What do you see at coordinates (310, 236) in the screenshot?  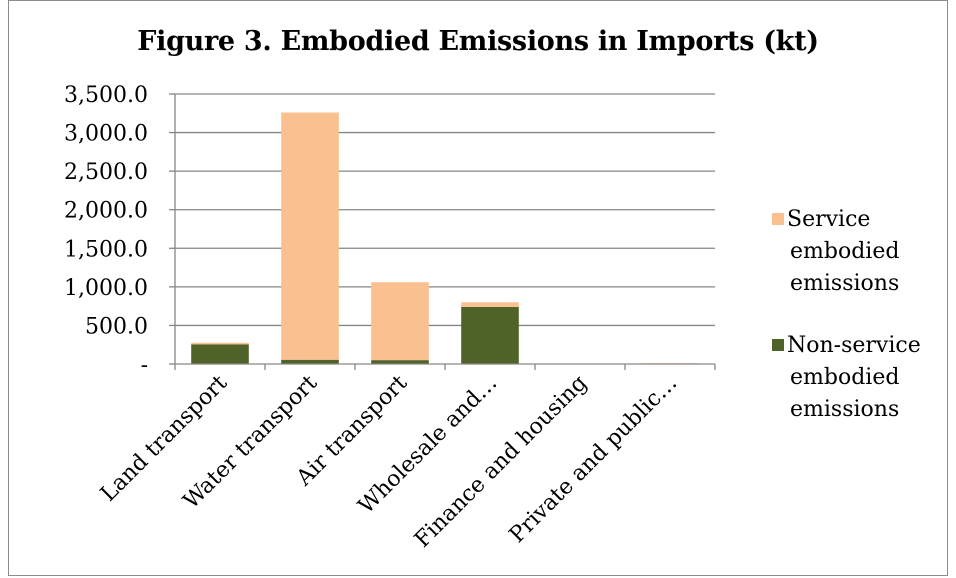 I see `bar-service-embodied-emissions-water-transport` at bounding box center [310, 236].